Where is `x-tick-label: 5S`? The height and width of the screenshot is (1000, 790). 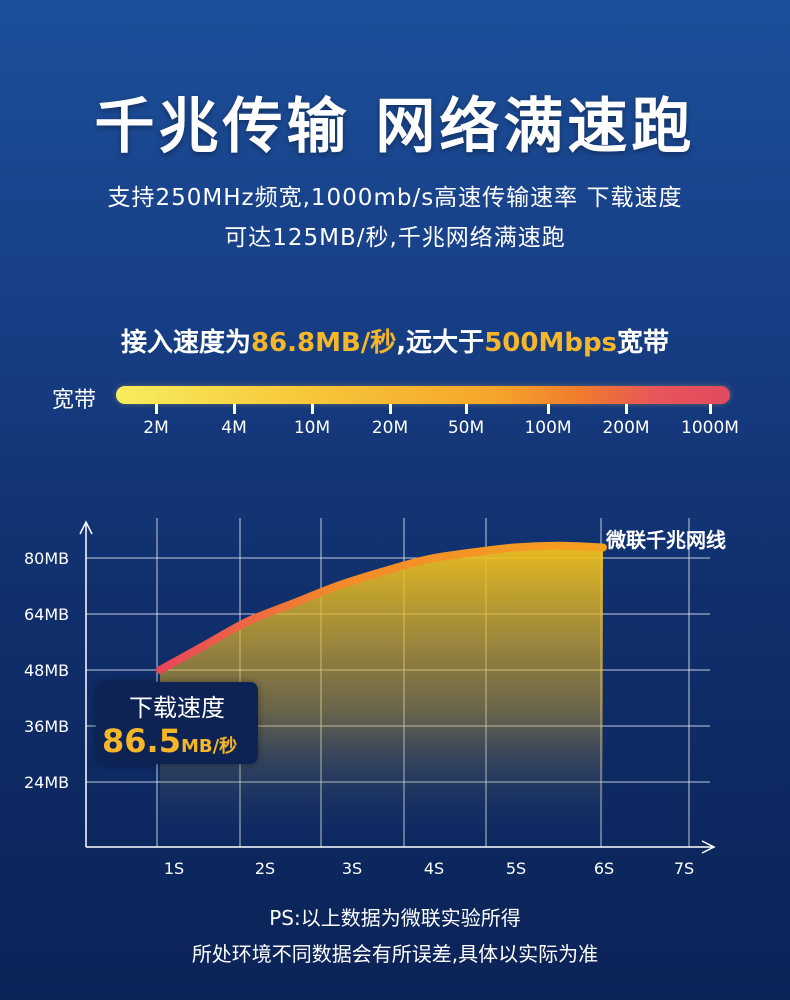
x-tick-label: 5S is located at coordinates (516, 868).